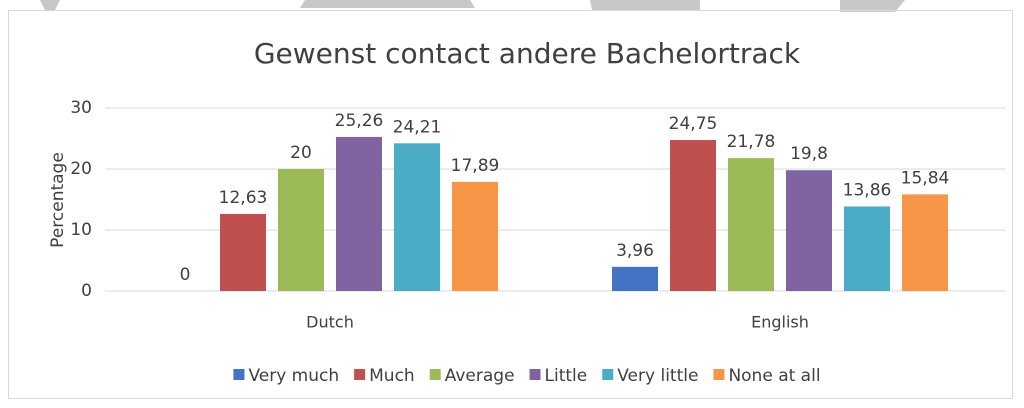 This screenshot has height=408, width=1024. Describe the element at coordinates (480, 376) in the screenshot. I see `legend-label: Average` at that location.